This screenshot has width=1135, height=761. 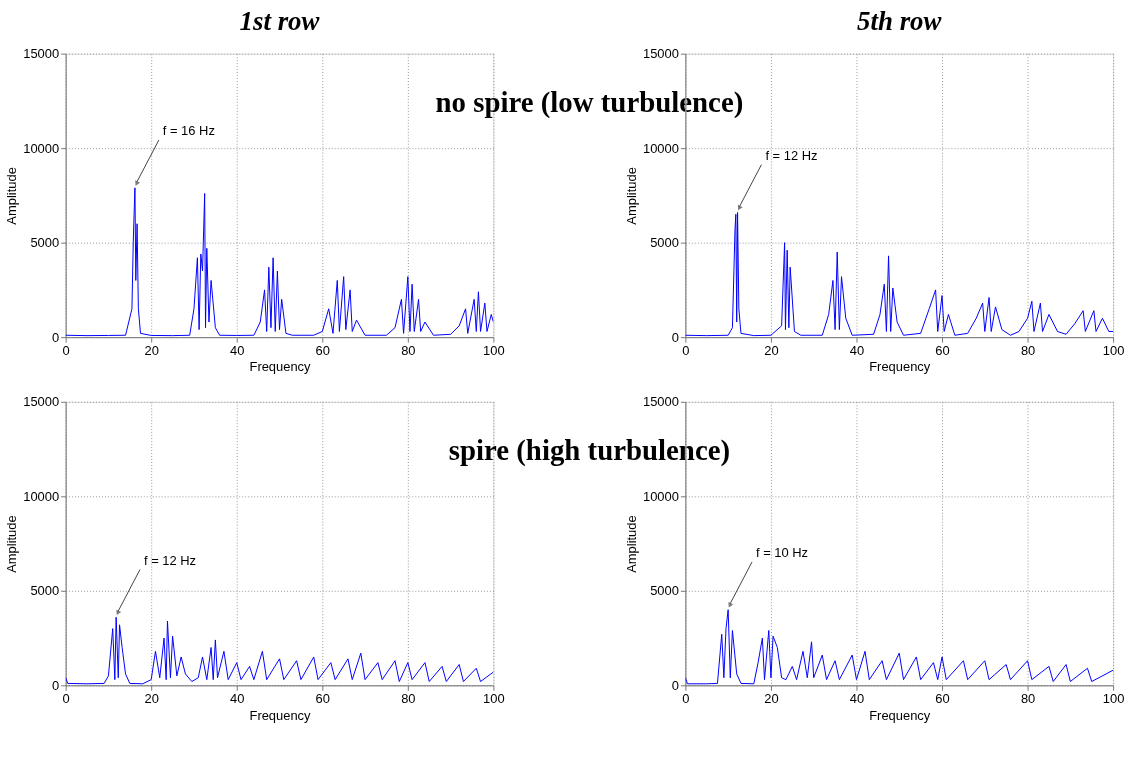 I want to click on chart-title: 1st row, so click(x=279, y=20).